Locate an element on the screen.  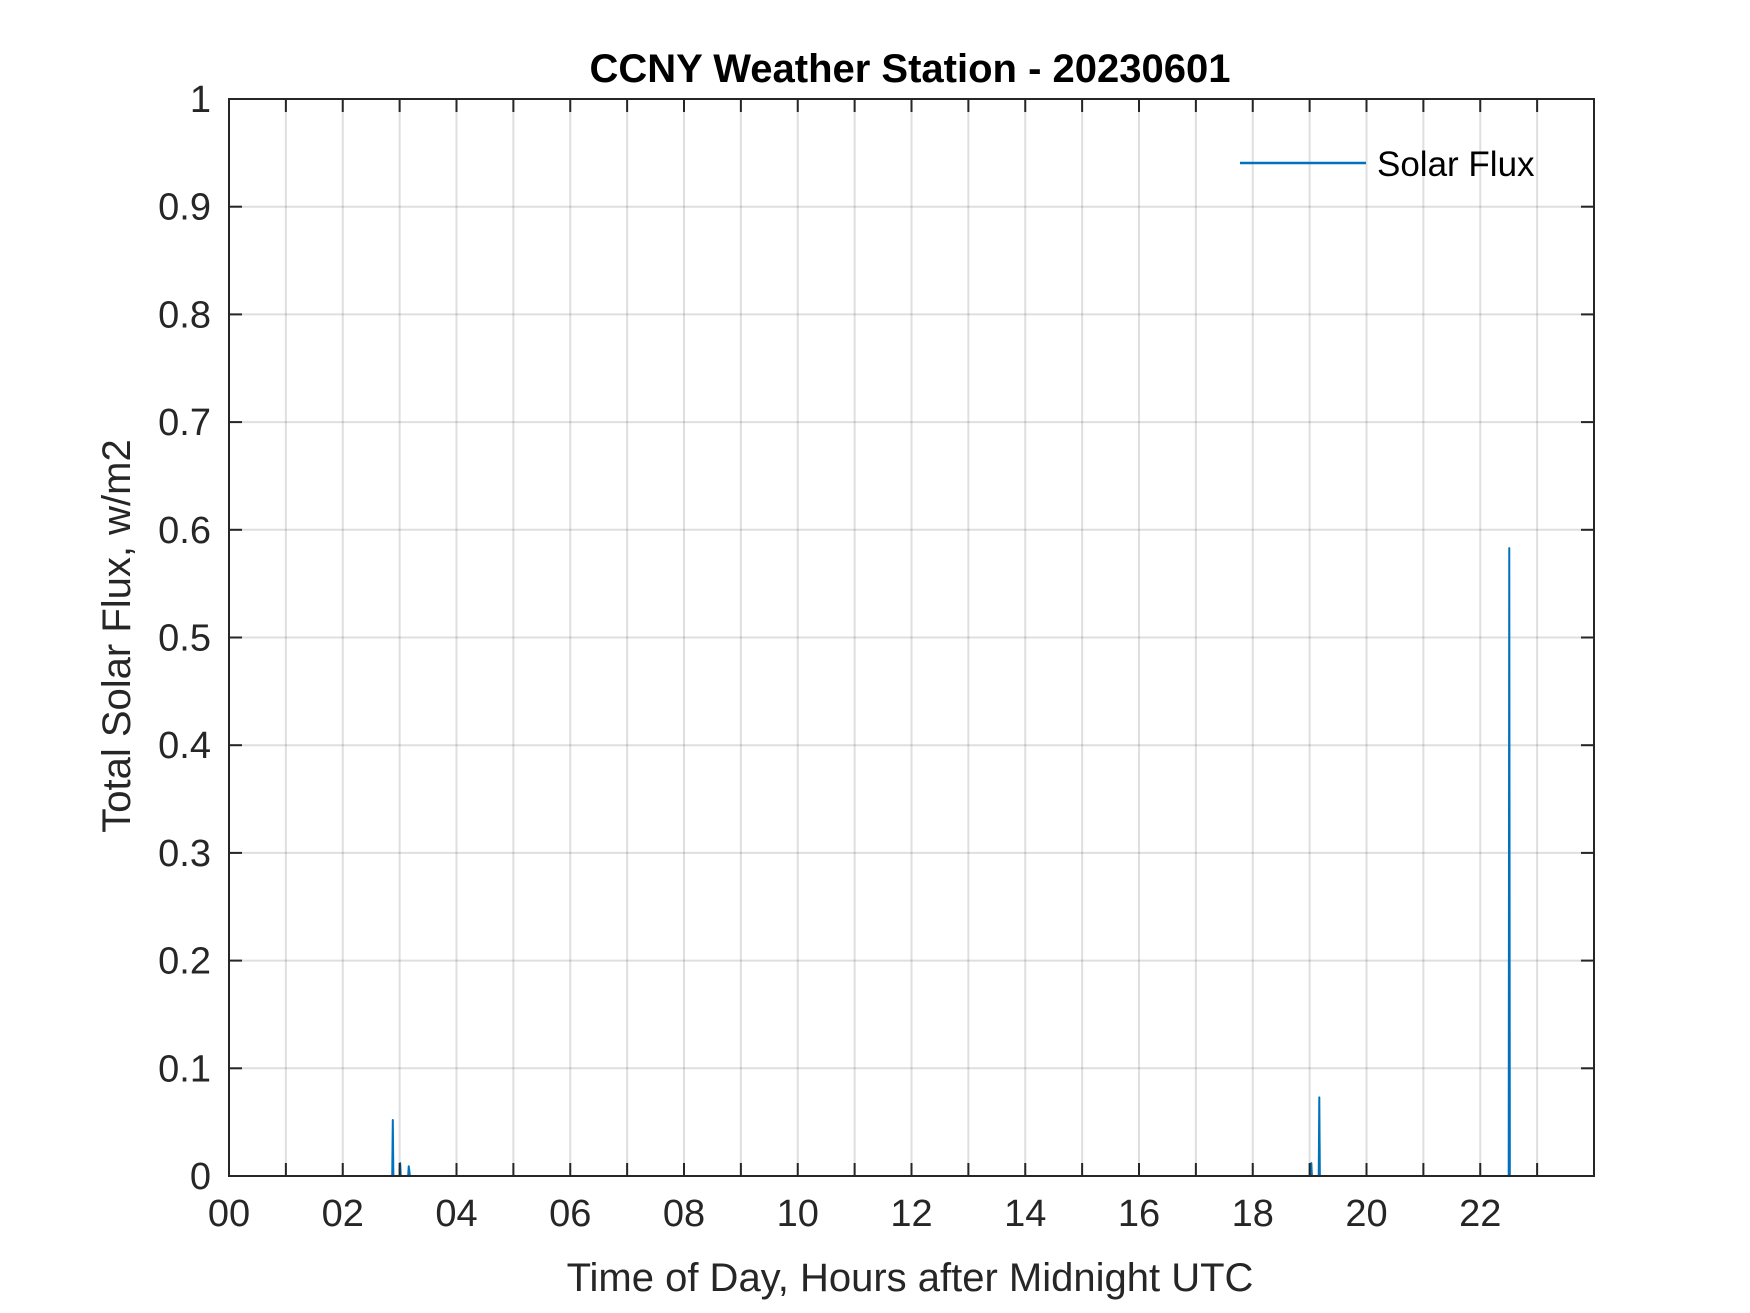
x-axis-label: Time of Day, Hours after Midnight UTC is located at coordinates (910, 1278).